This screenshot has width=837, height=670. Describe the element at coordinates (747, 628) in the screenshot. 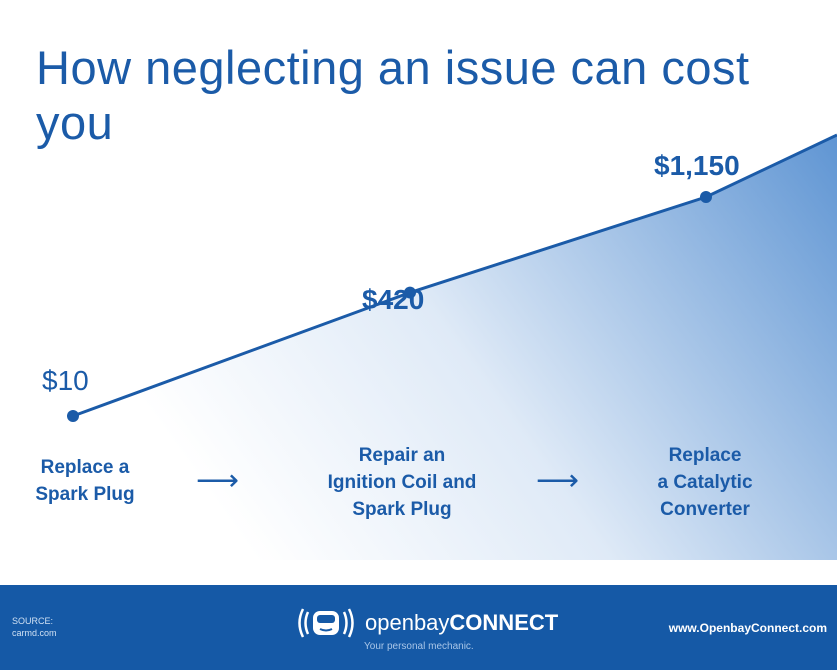

I see `website-link: www.OpenbayConnect.com` at that location.